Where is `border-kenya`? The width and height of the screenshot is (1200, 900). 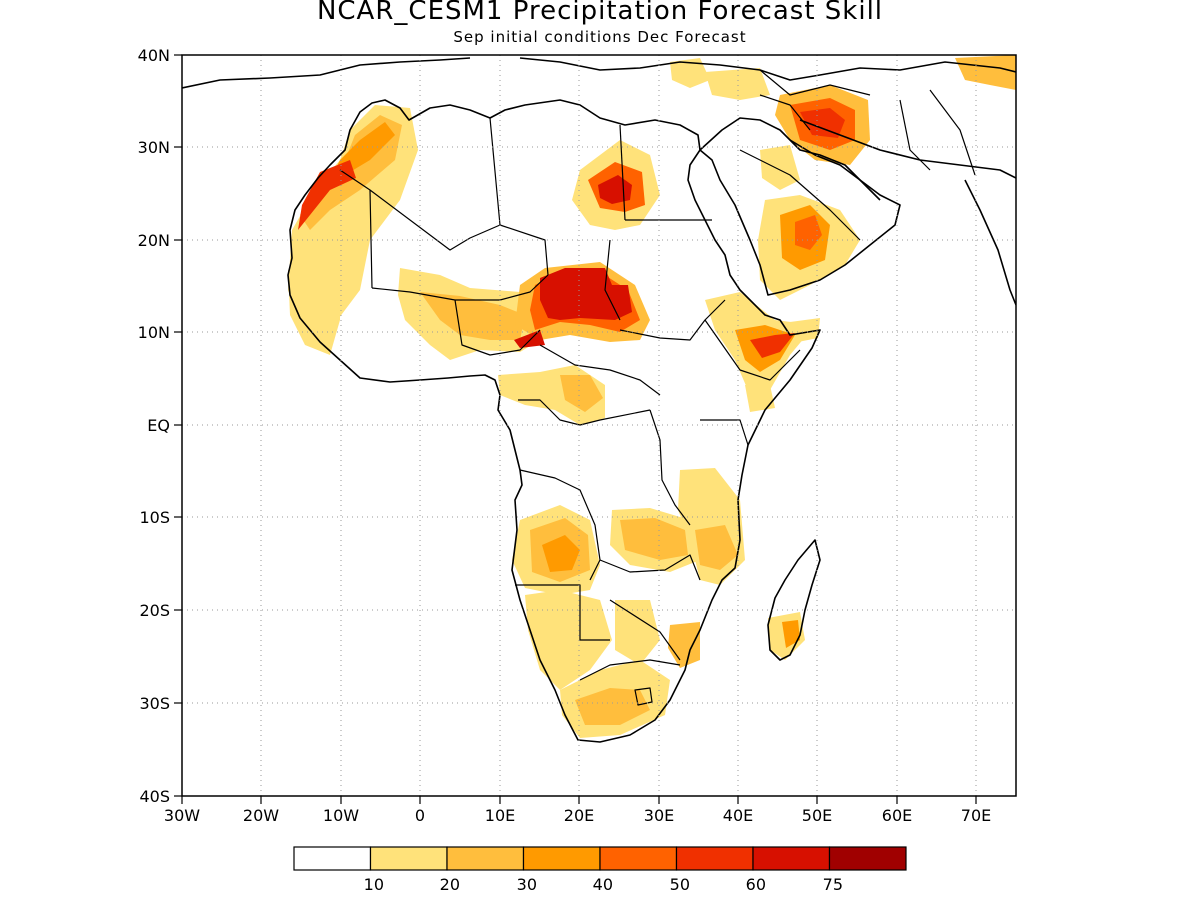 border-kenya is located at coordinates (724, 432).